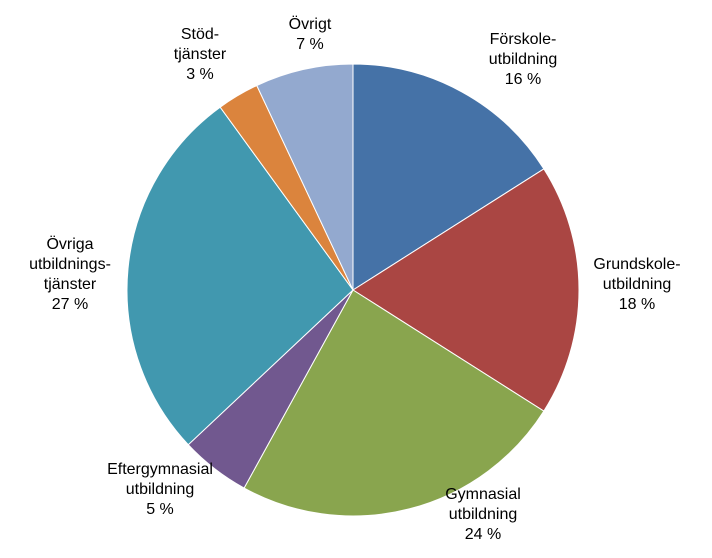 The image size is (712, 558). I want to click on category-label: Gymnasial, so click(483, 494).